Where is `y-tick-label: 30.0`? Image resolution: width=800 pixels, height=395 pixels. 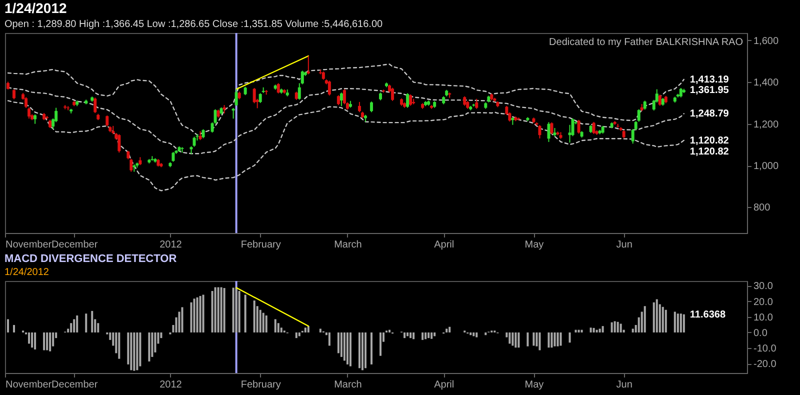 y-tick-label: 30.0 is located at coordinates (764, 286).